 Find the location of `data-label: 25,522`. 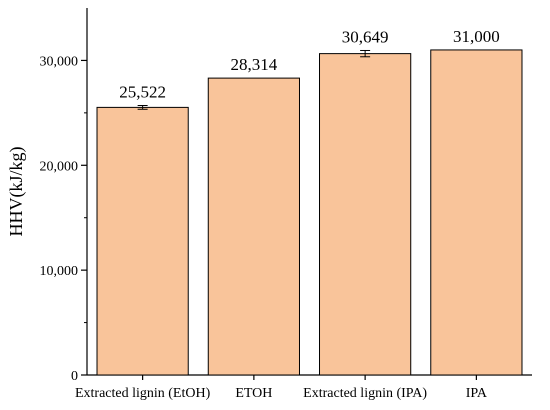

data-label: 25,522 is located at coordinates (142, 91).